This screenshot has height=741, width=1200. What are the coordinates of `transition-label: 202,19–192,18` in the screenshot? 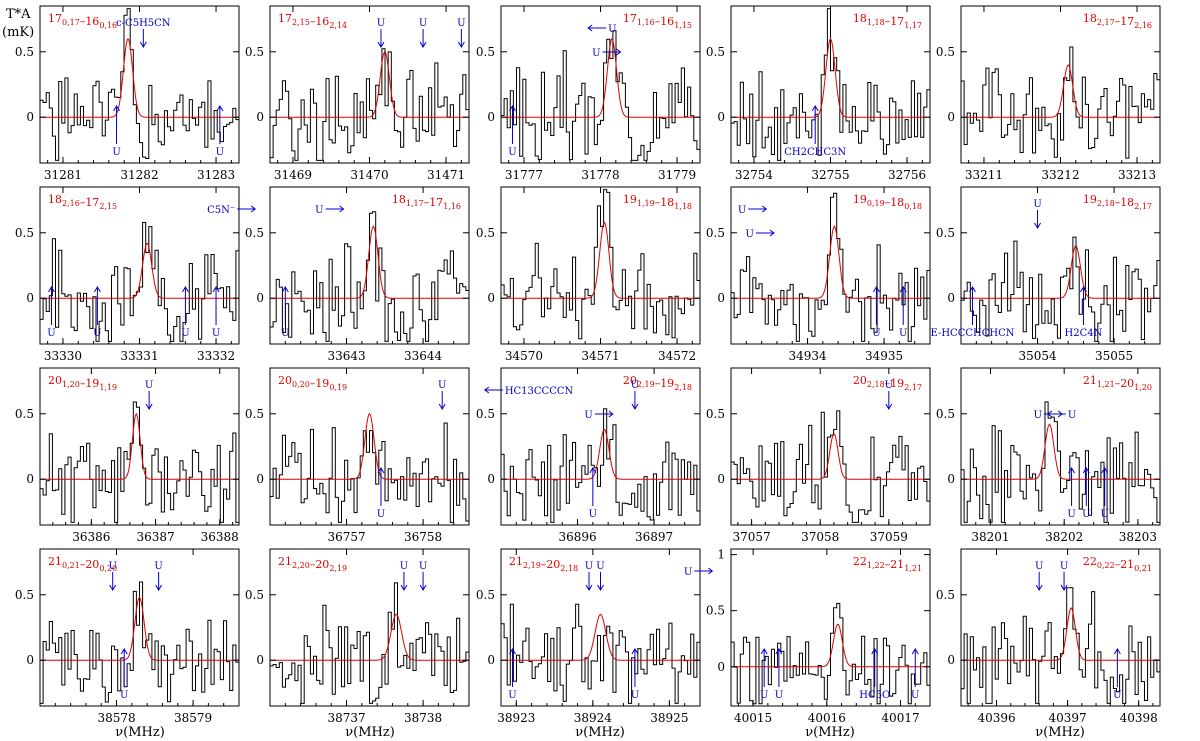 It's located at (657, 383).